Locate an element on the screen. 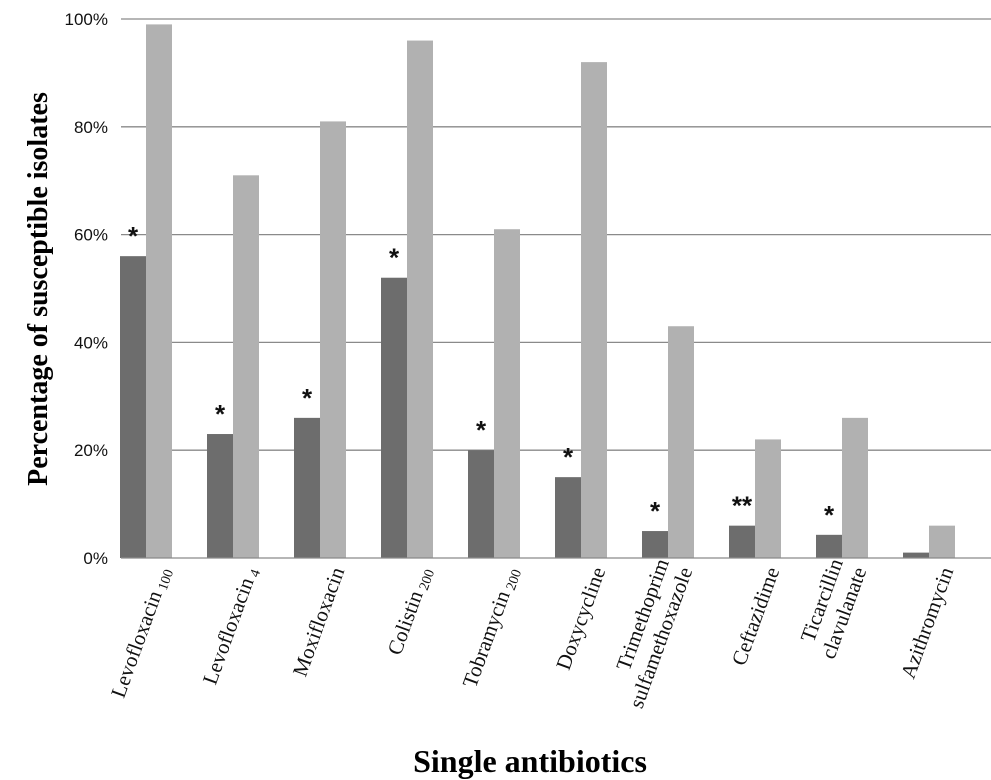  x-tick-label: Tobramycin200 is located at coordinates (492, 627).